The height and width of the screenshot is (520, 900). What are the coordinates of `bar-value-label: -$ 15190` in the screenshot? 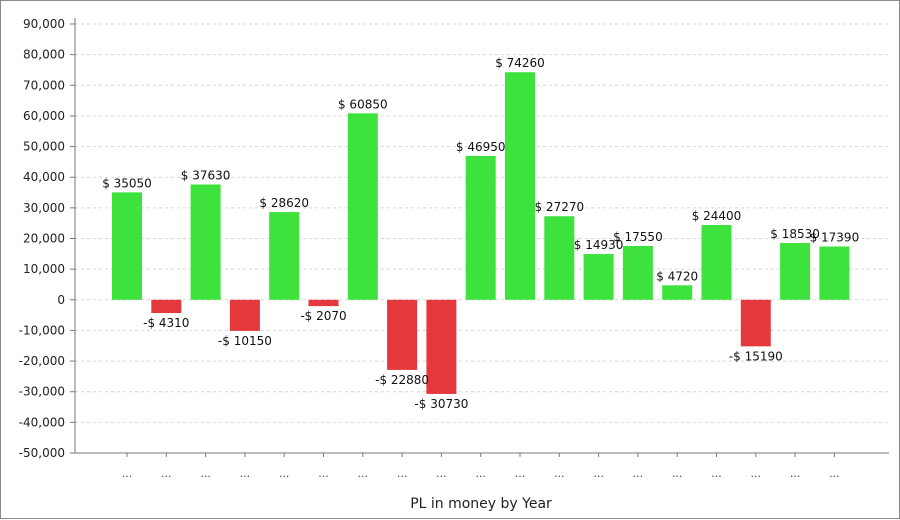 It's located at (756, 356).